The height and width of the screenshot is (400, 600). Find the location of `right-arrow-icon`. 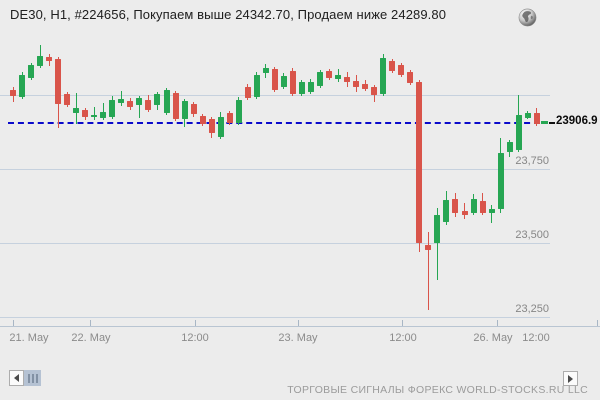

right-arrow-icon is located at coordinates (570, 378).